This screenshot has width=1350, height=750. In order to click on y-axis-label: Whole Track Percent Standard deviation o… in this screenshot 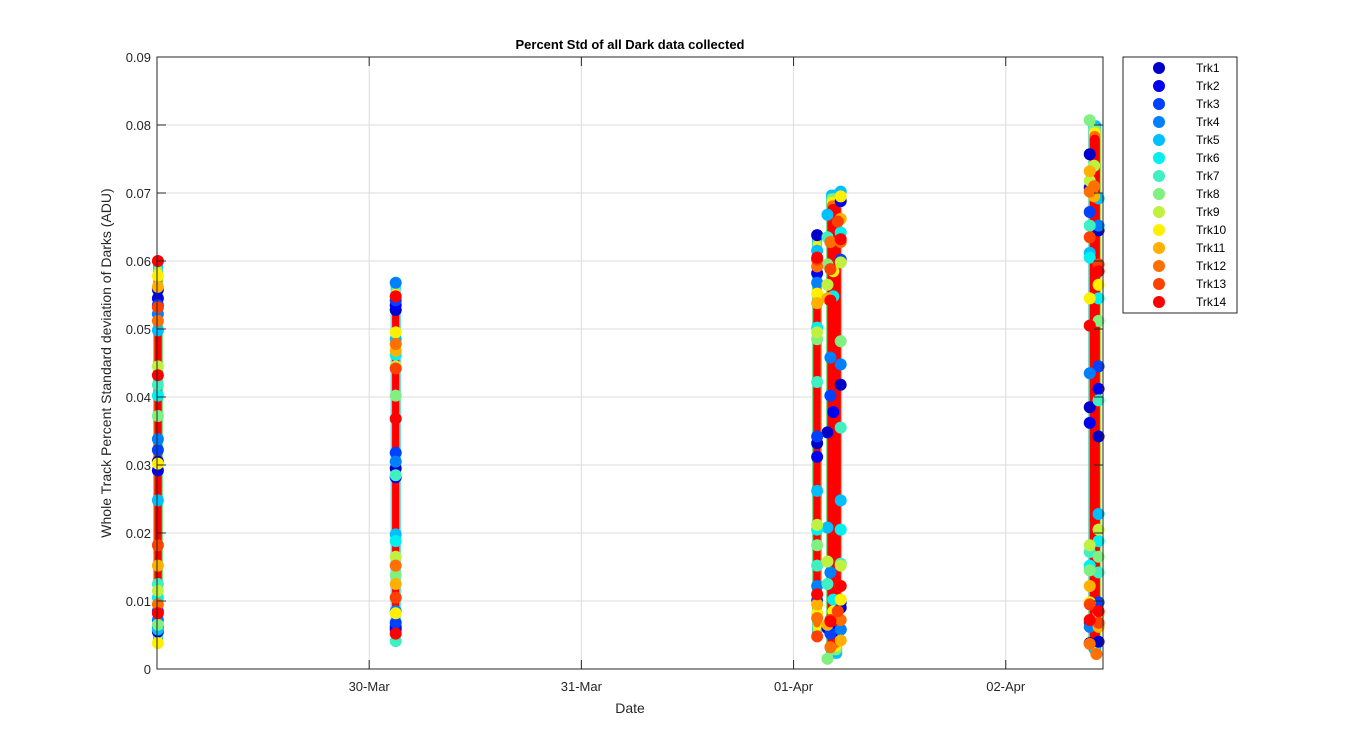, I will do `click(106, 362)`.